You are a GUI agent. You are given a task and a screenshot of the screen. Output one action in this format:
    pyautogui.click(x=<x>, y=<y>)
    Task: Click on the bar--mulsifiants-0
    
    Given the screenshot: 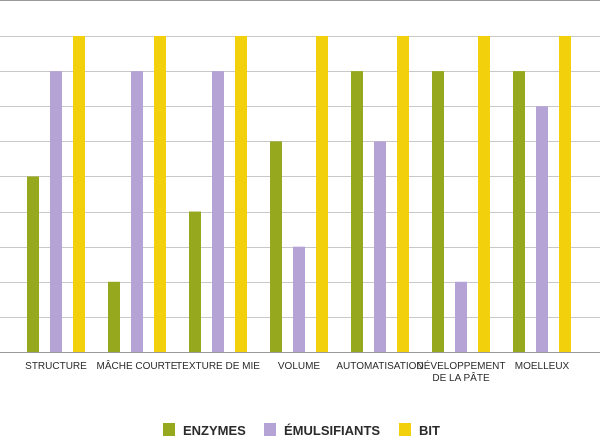 What is the action you would take?
    pyautogui.click(x=56, y=211)
    